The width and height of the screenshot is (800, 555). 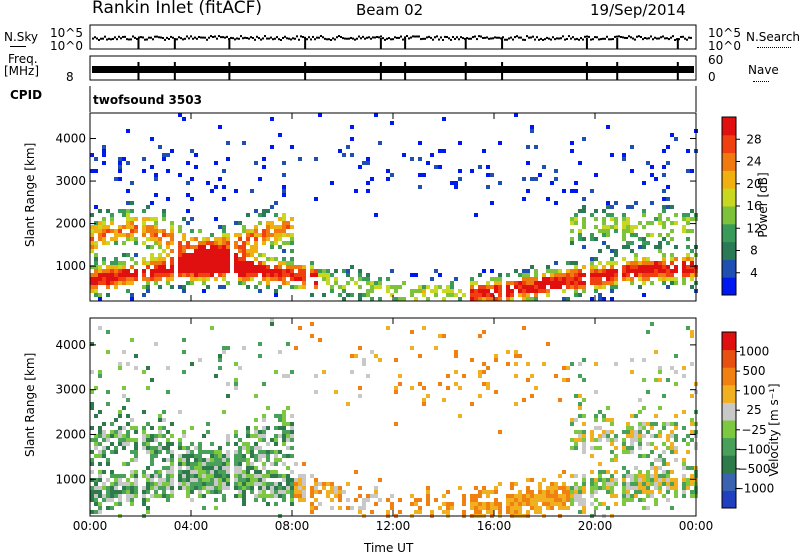 What do you see at coordinates (66, 46) in the screenshot?
I see `nsky-tick-bottom: 10^0` at bounding box center [66, 46].